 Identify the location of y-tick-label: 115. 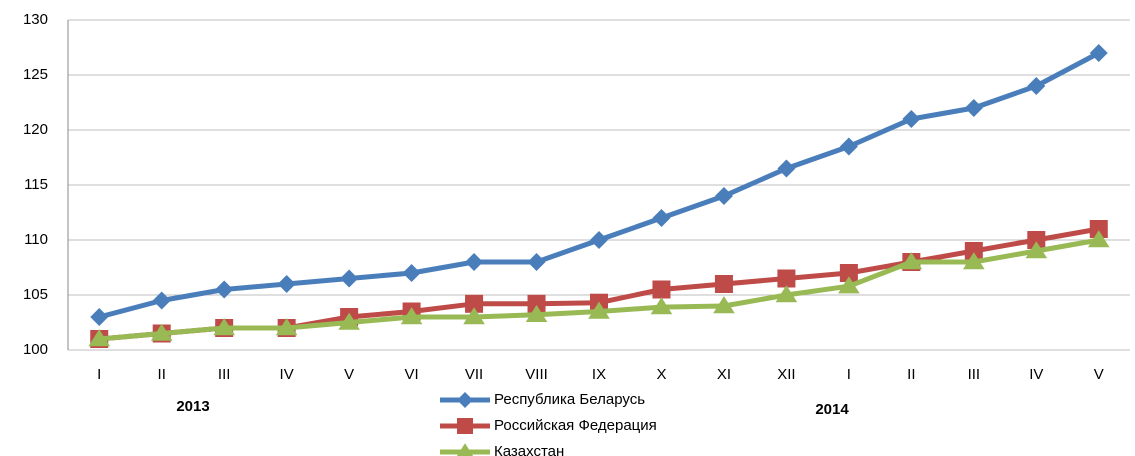
(36, 184).